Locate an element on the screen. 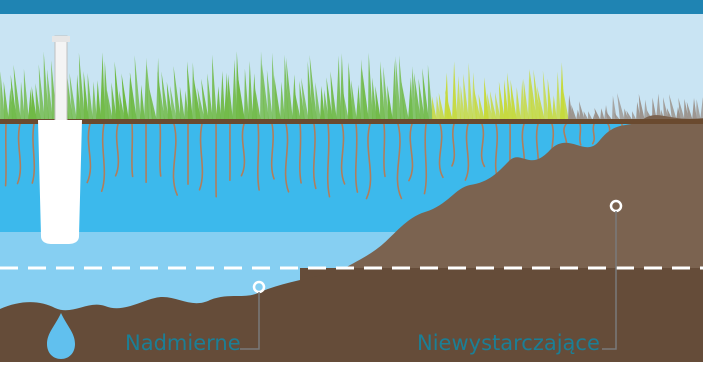 The width and height of the screenshot is (703, 367). top-banner is located at coordinates (351, 7).